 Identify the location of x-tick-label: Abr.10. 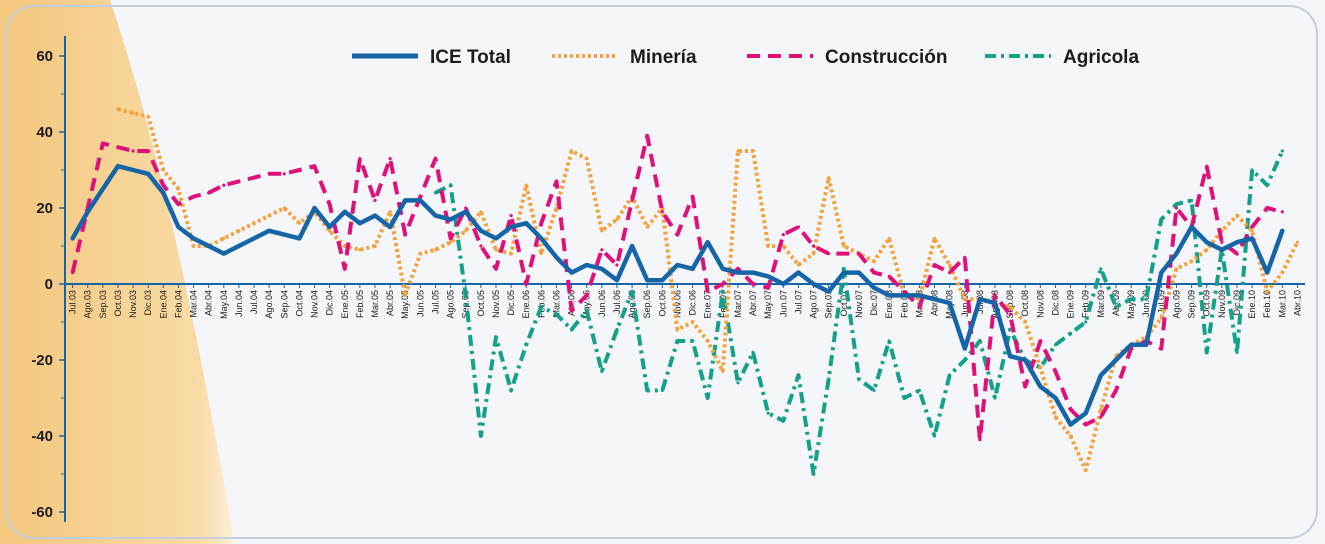
(1297, 303).